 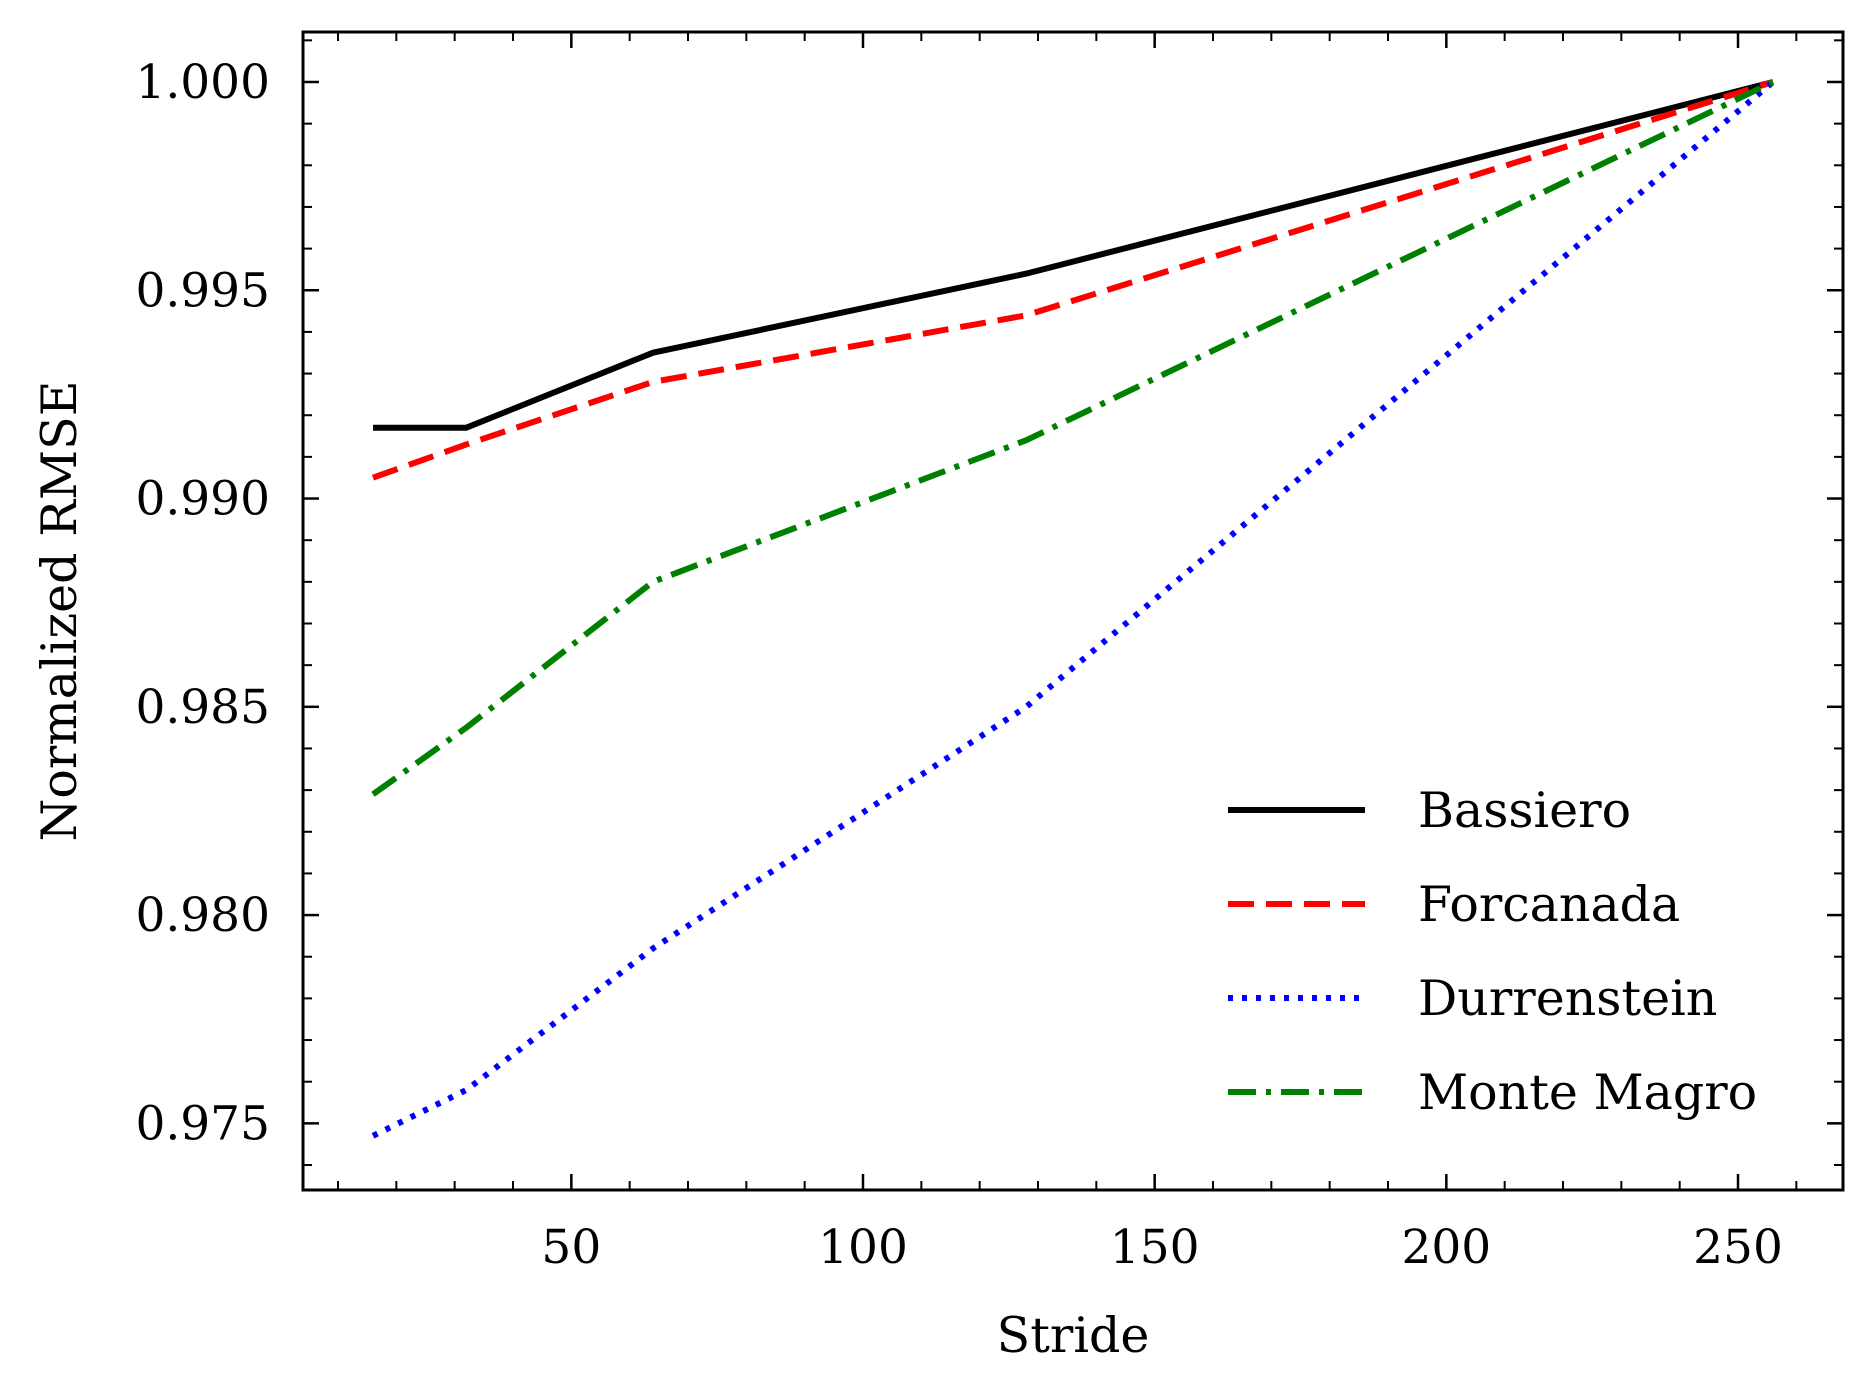 What do you see at coordinates (202, 707) in the screenshot?
I see `y-tick-label: 0.985` at bounding box center [202, 707].